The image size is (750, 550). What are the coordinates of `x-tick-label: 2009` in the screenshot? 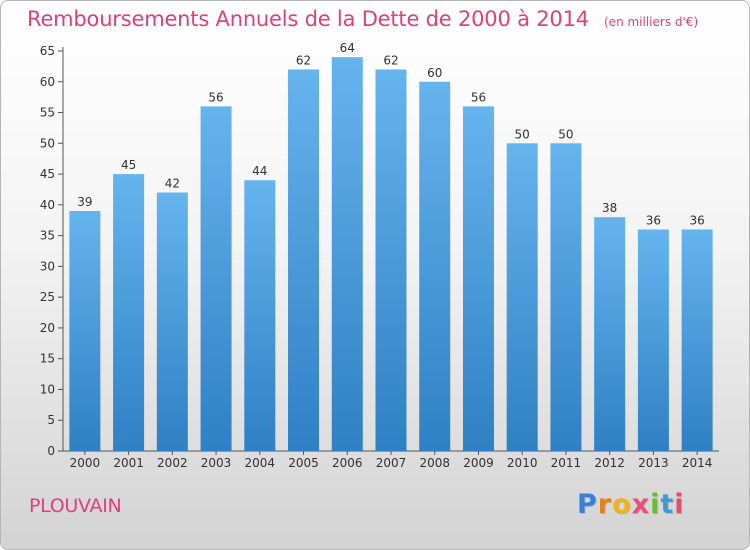 It's located at (478, 463).